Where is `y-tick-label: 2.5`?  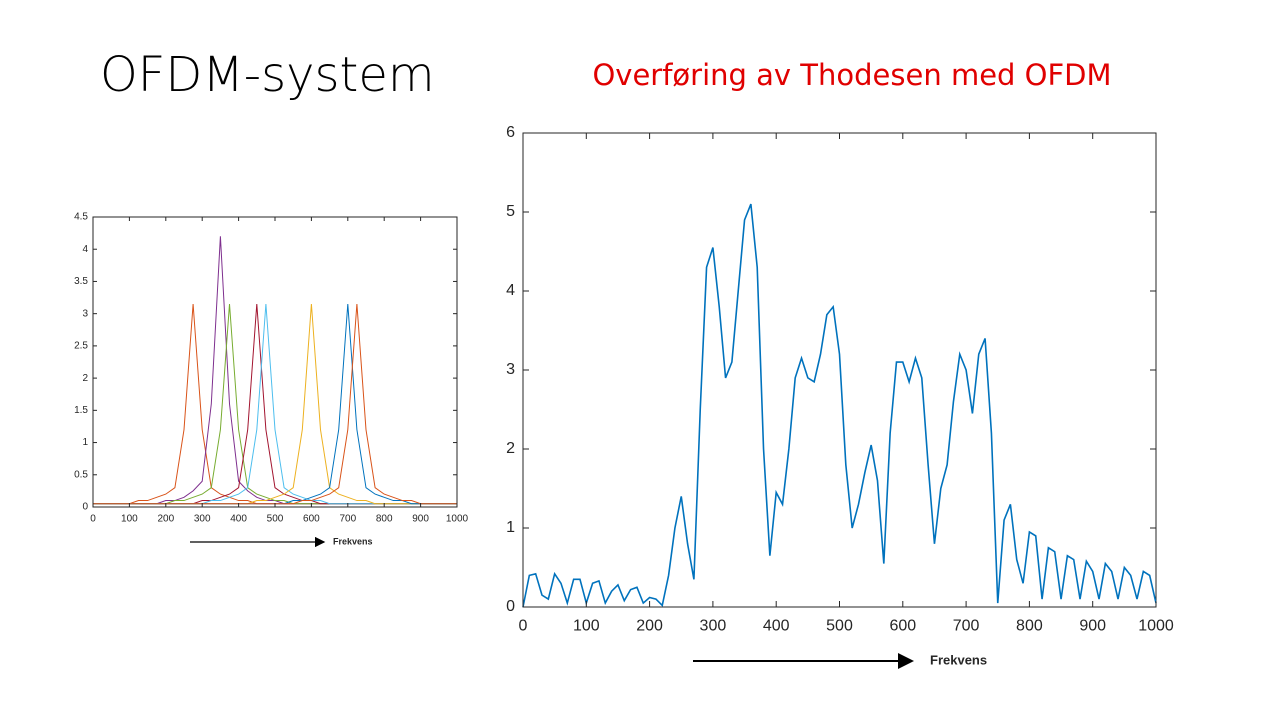 y-tick-label: 2.5 is located at coordinates (81, 346).